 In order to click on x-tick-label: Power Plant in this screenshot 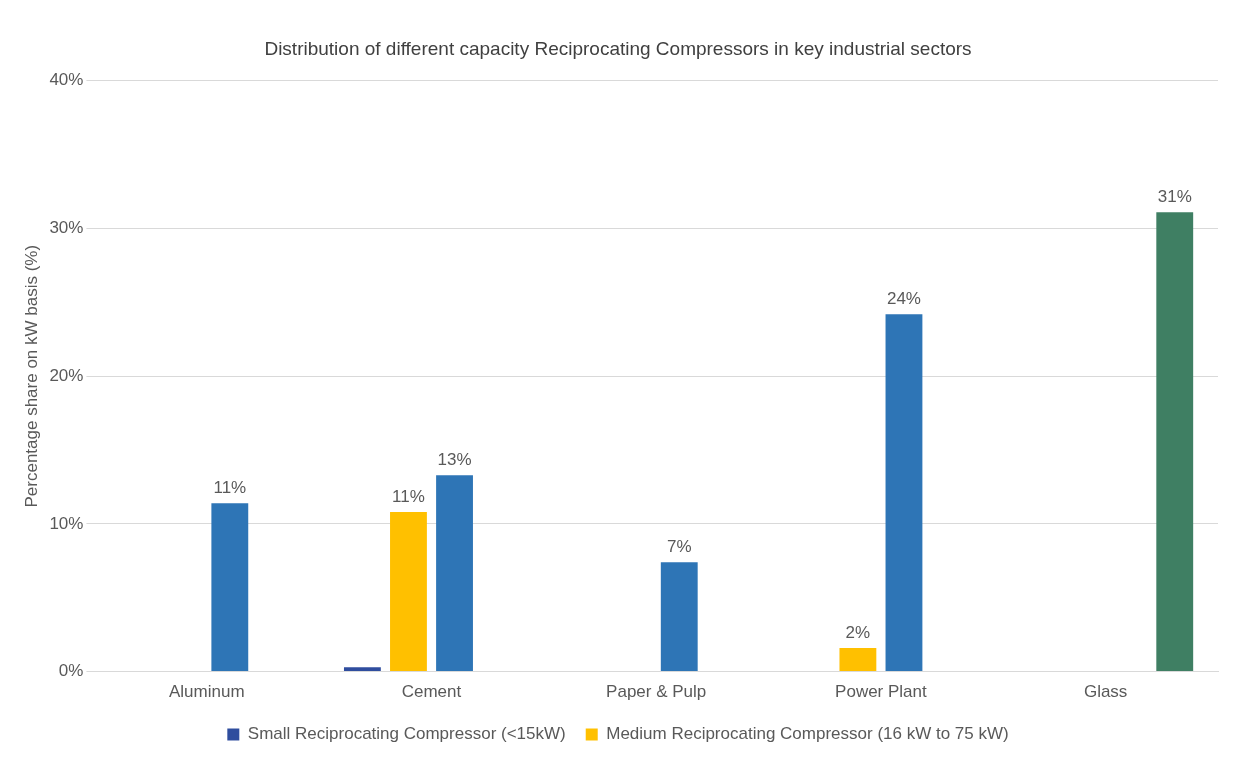, I will do `click(881, 692)`.